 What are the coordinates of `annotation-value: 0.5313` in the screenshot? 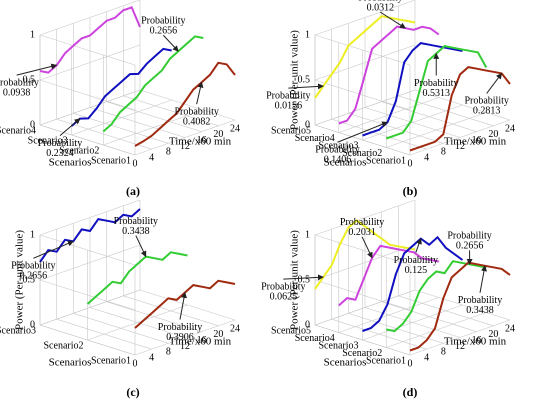 It's located at (437, 93).